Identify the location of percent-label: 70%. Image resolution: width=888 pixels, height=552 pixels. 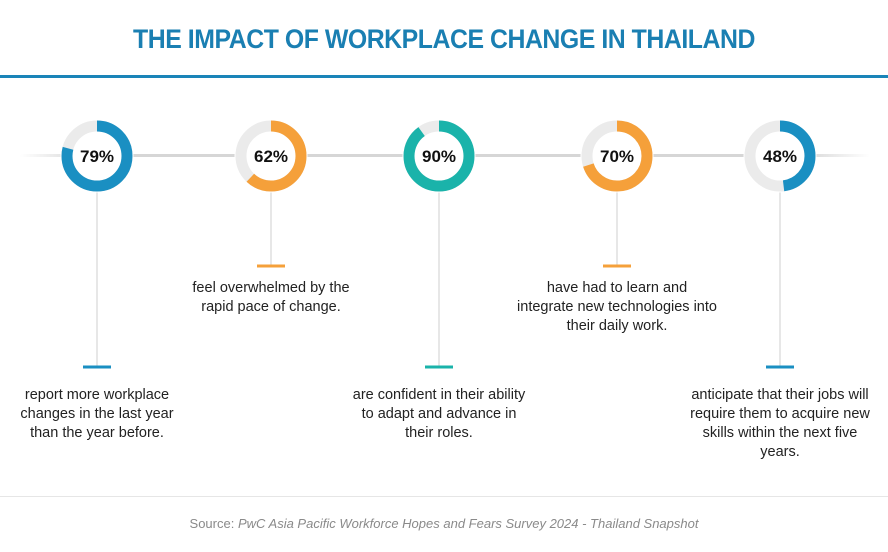
(617, 156).